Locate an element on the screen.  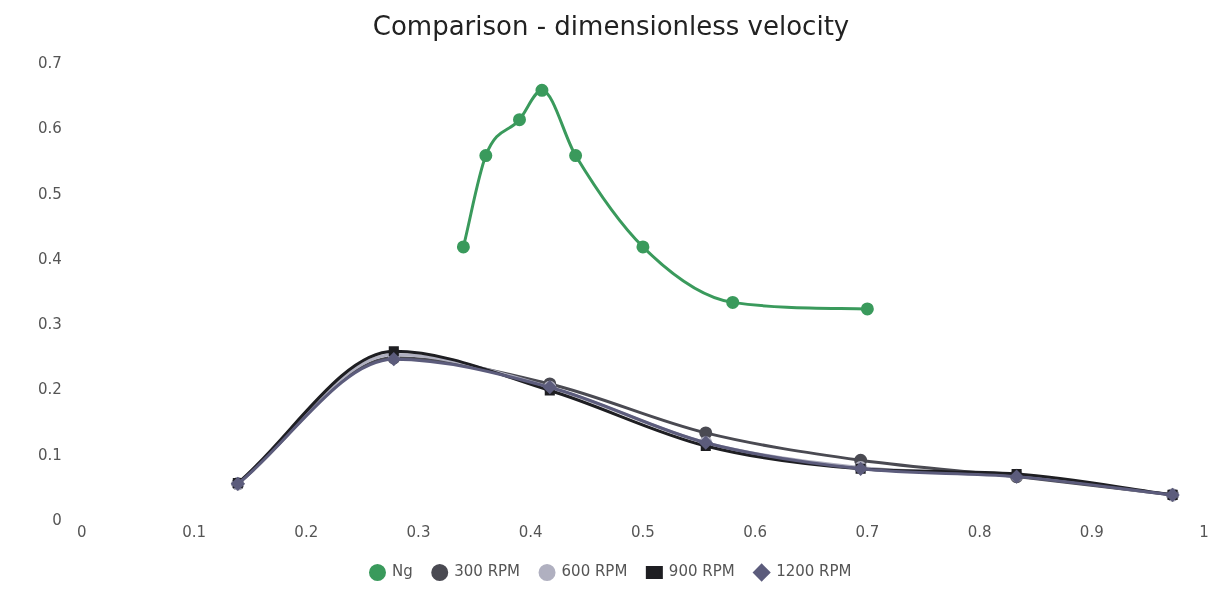
x-tick-label: 0.4 is located at coordinates (530, 531).